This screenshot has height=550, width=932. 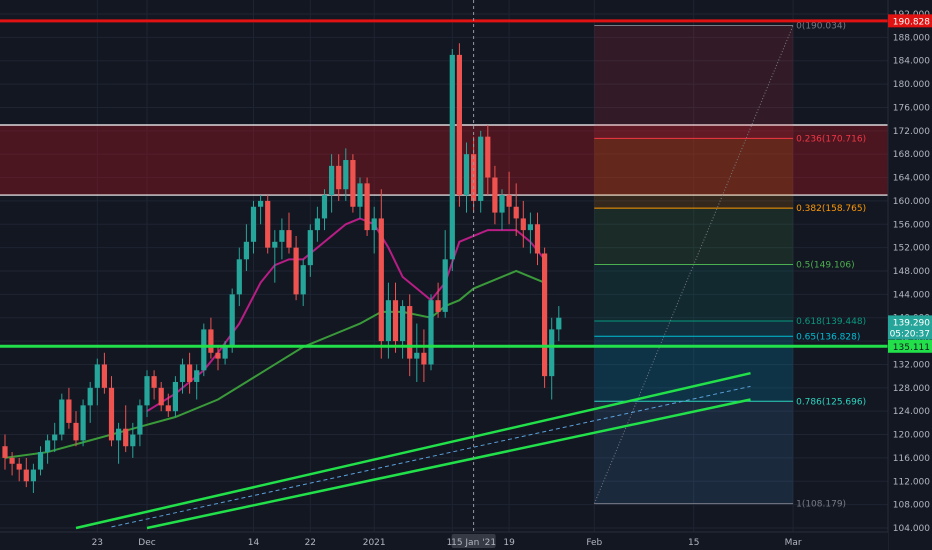 What do you see at coordinates (831, 209) in the screenshot?
I see `fib-level-label: 0.382(158.765)` at bounding box center [831, 209].